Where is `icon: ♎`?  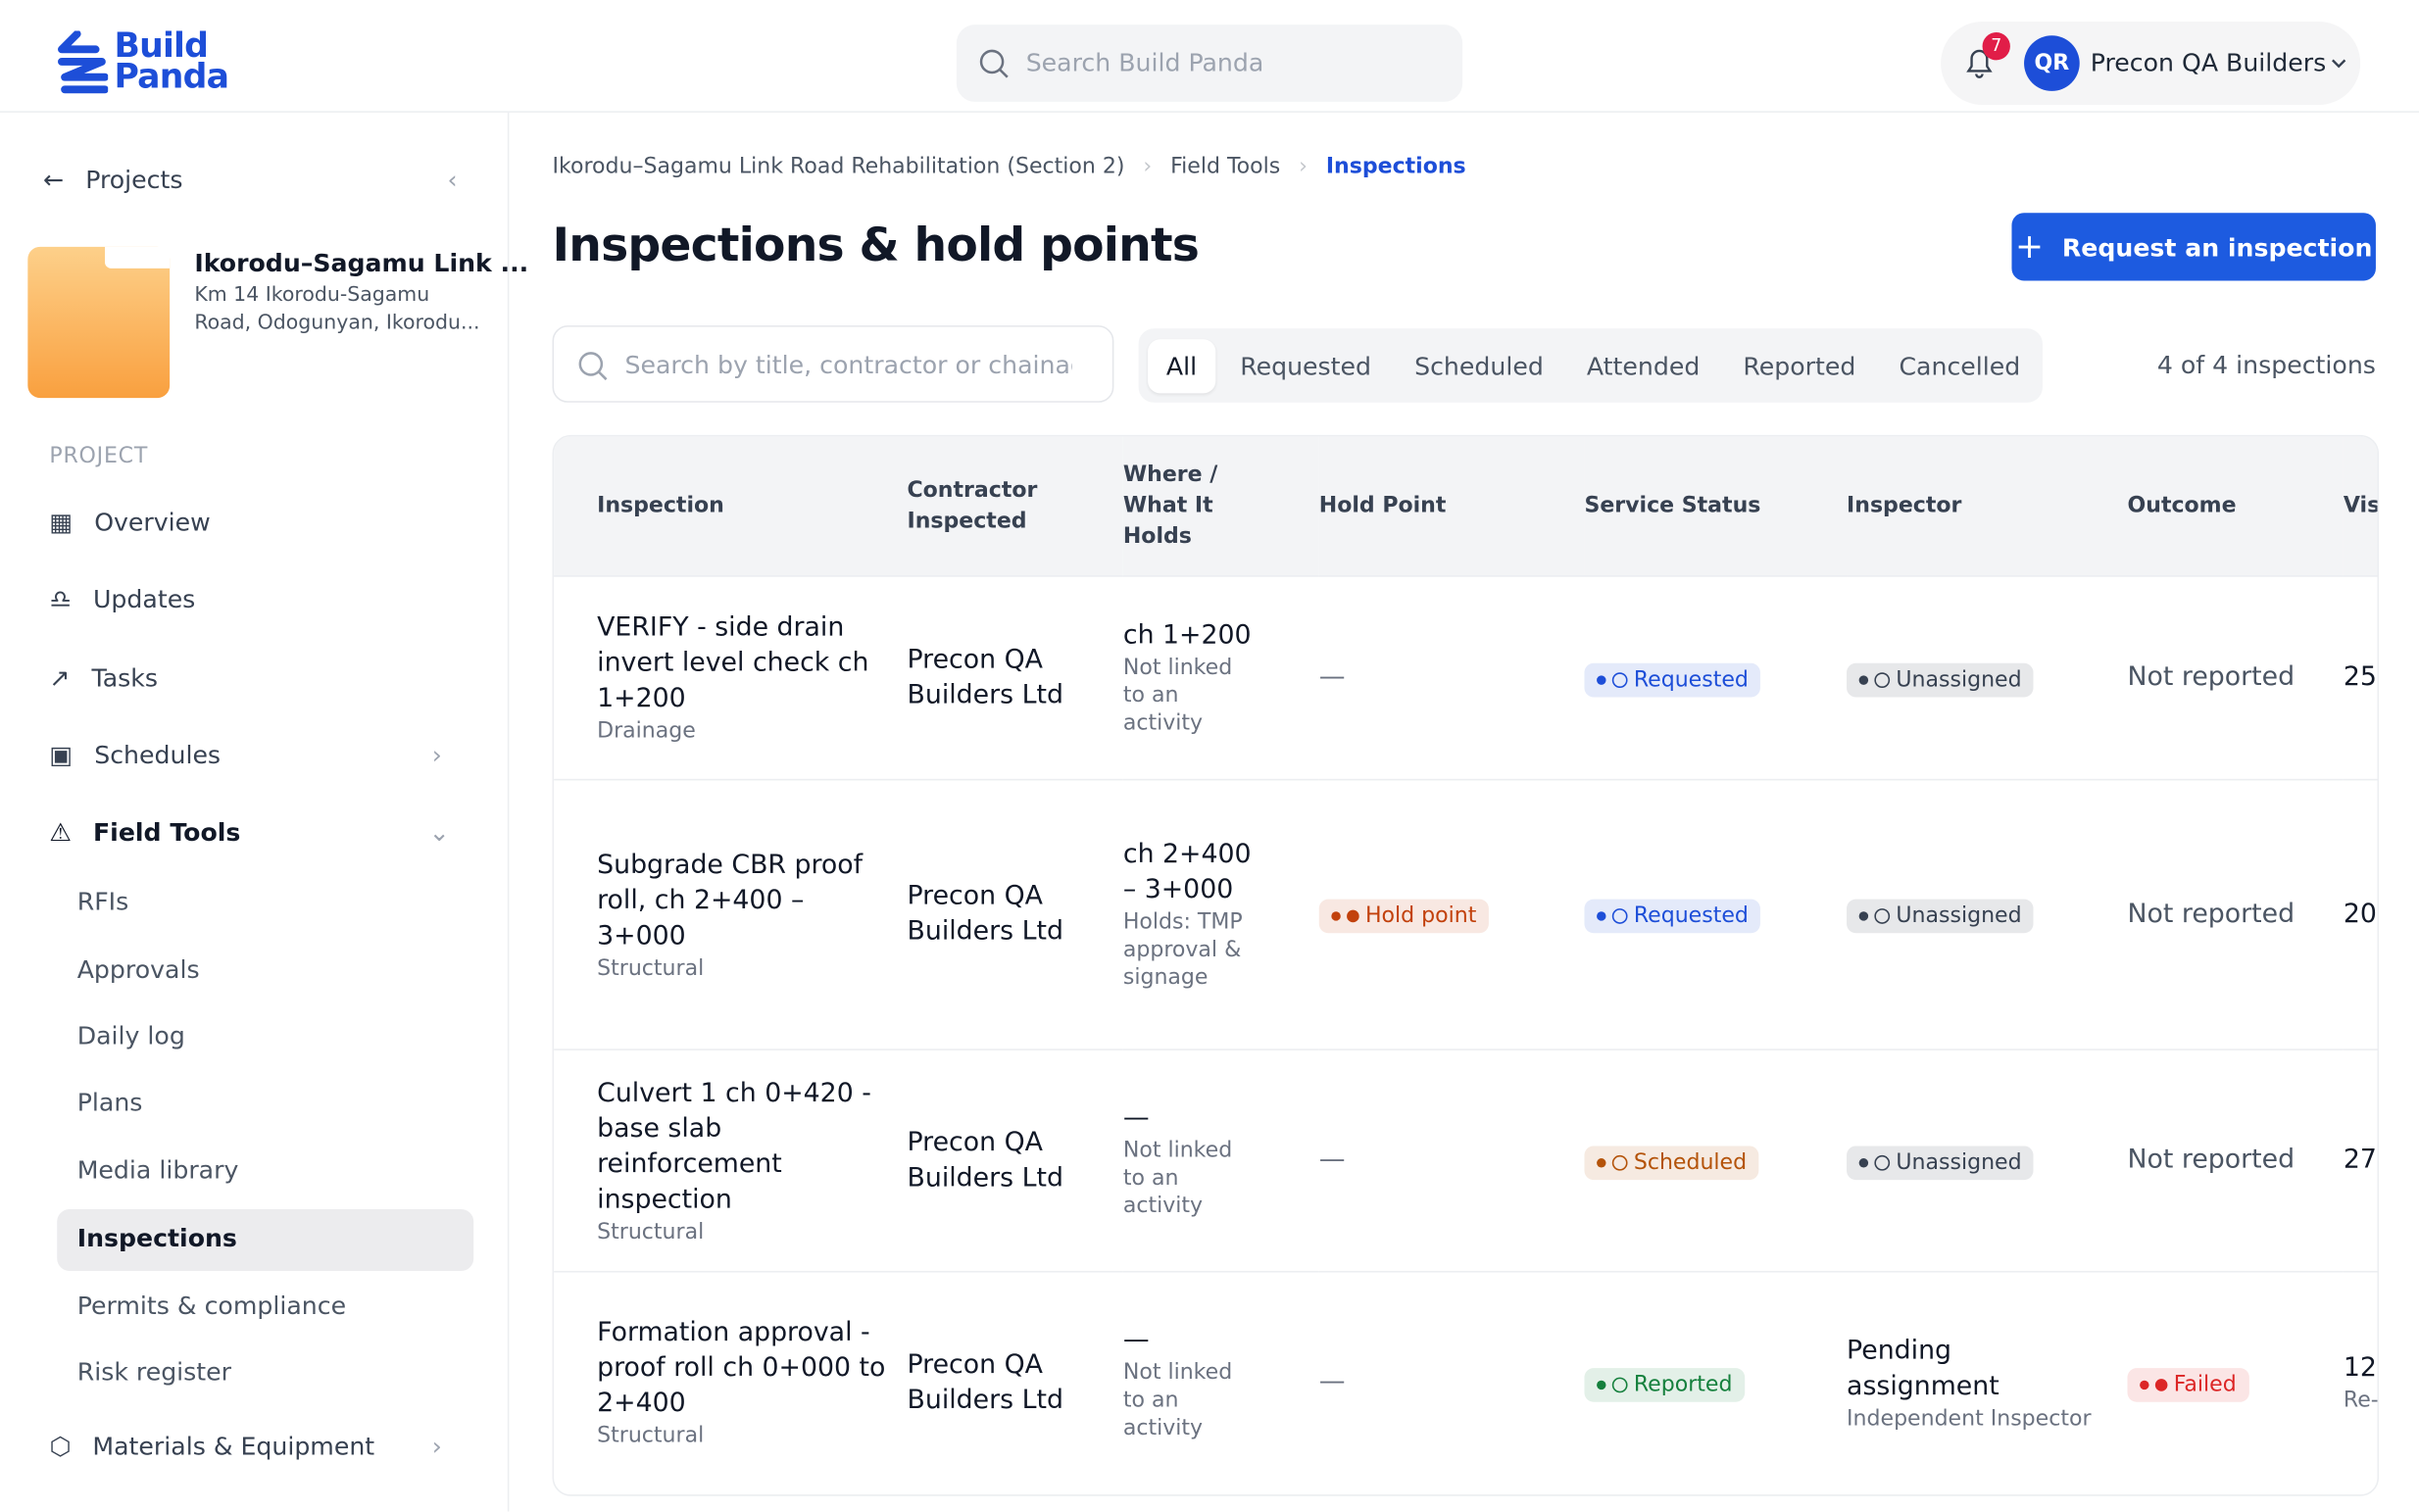
icon: ♎ is located at coordinates (60, 599).